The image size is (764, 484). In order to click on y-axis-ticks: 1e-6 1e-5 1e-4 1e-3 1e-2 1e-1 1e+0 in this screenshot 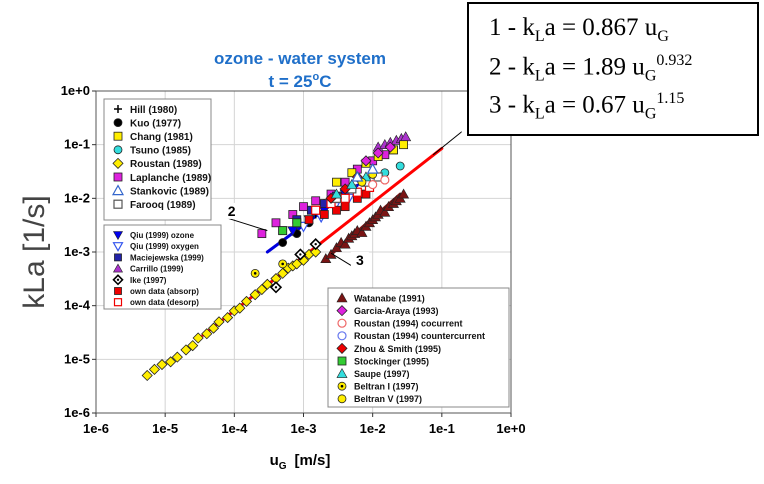, I will do `click(78, 251)`.